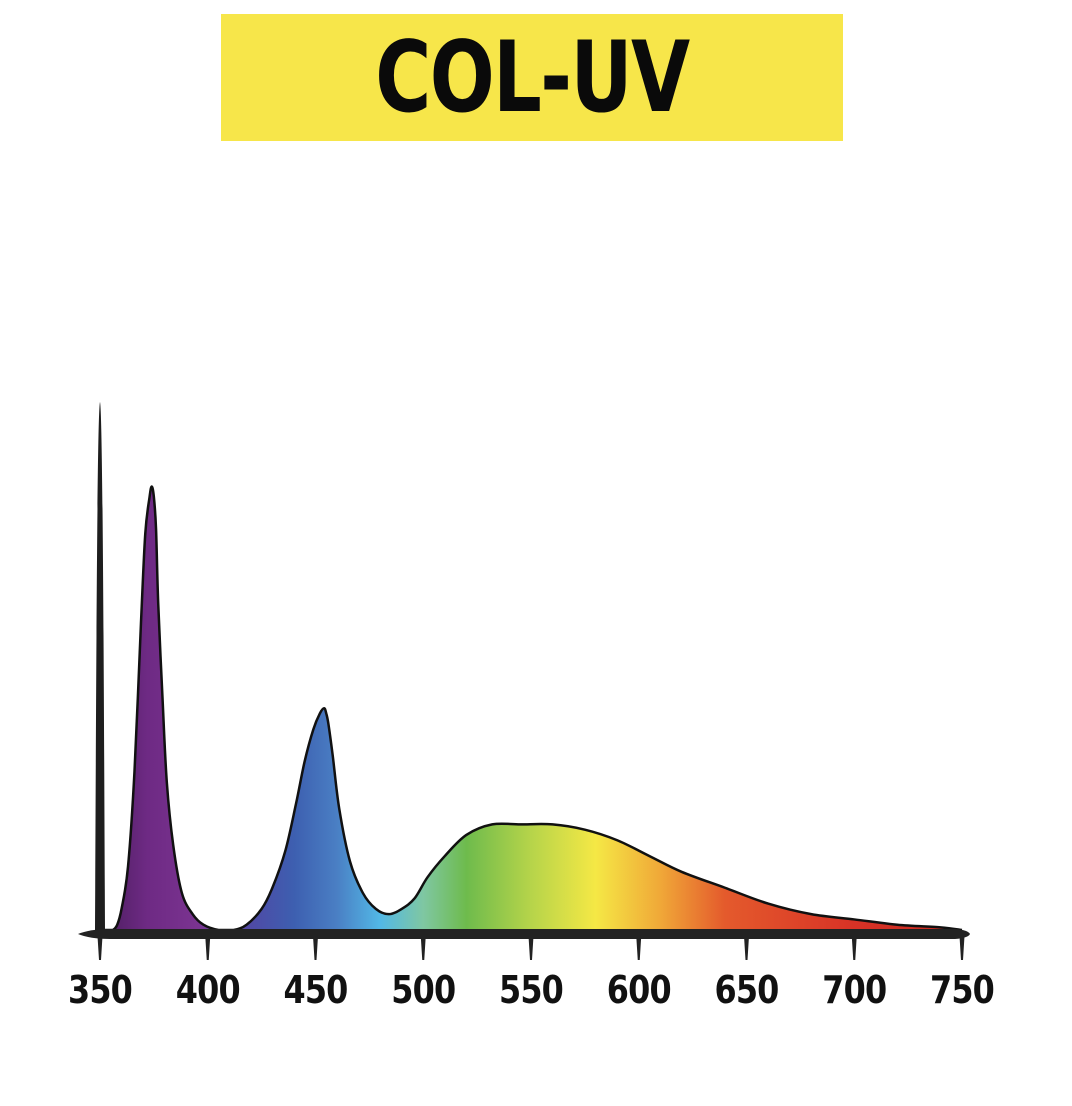  I want to click on x-axis-baseline, so click(524, 934).